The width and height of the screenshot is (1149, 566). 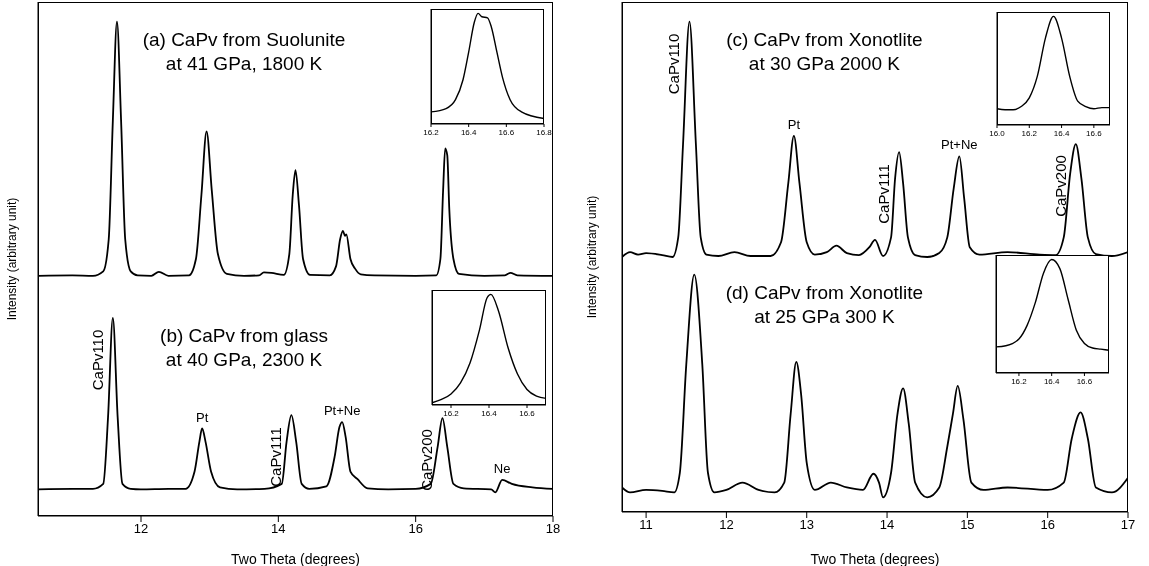 I want to click on x-tick-label: 18, so click(x=553, y=529).